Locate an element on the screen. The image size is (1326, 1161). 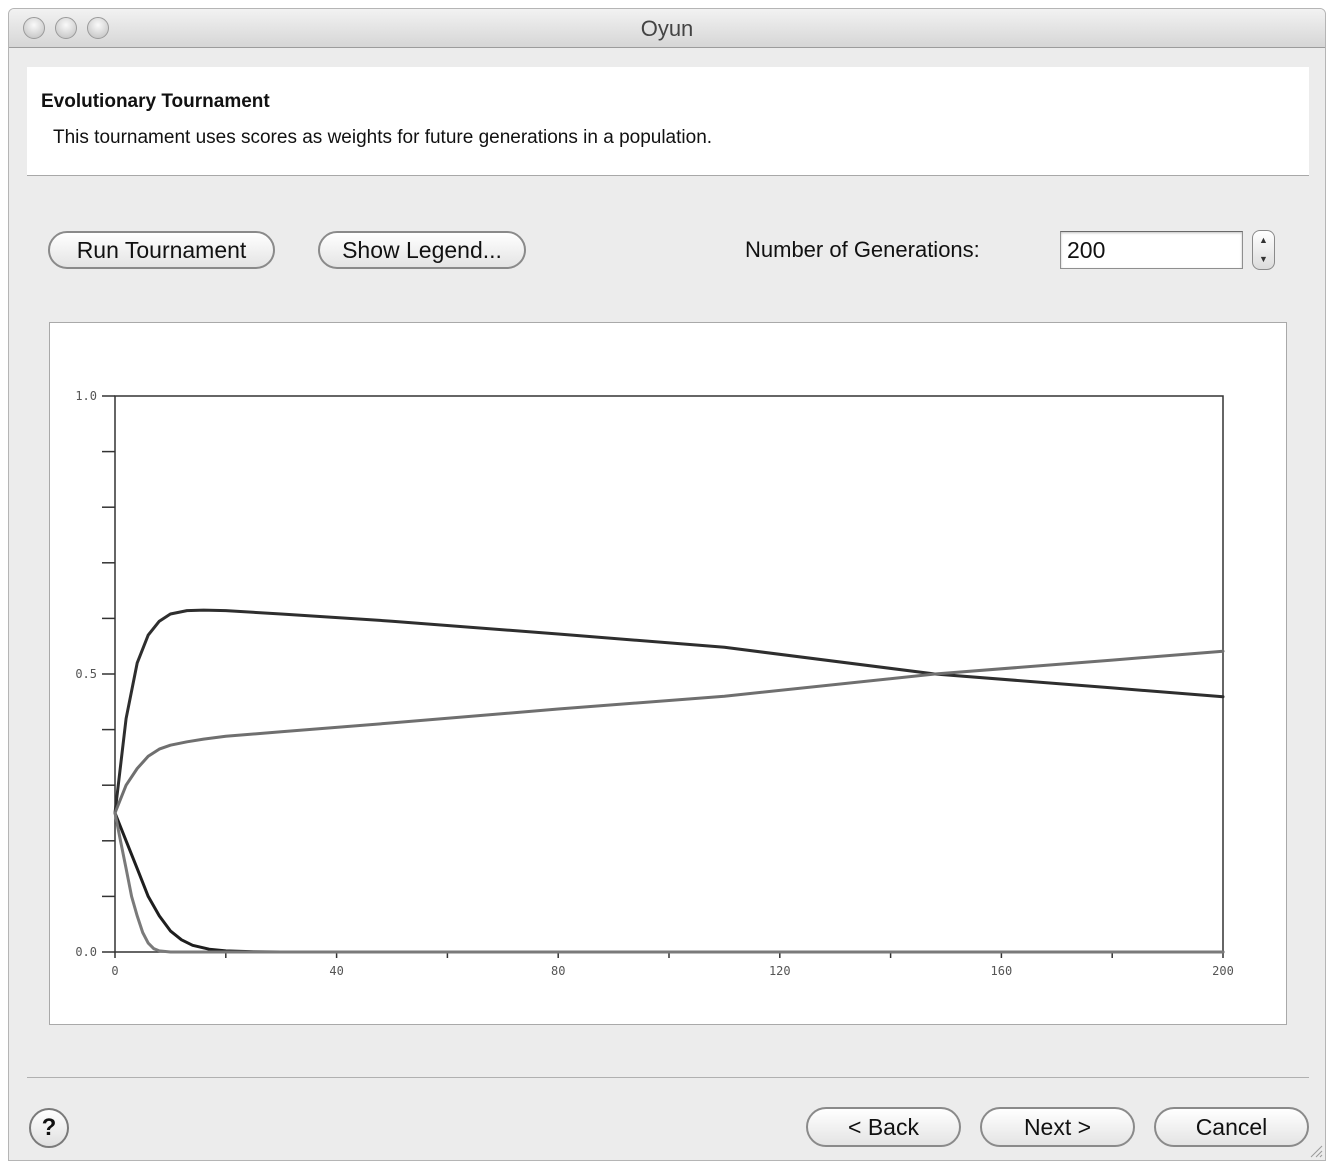
run-tournament-button: Run Tournament is located at coordinates (161, 250).